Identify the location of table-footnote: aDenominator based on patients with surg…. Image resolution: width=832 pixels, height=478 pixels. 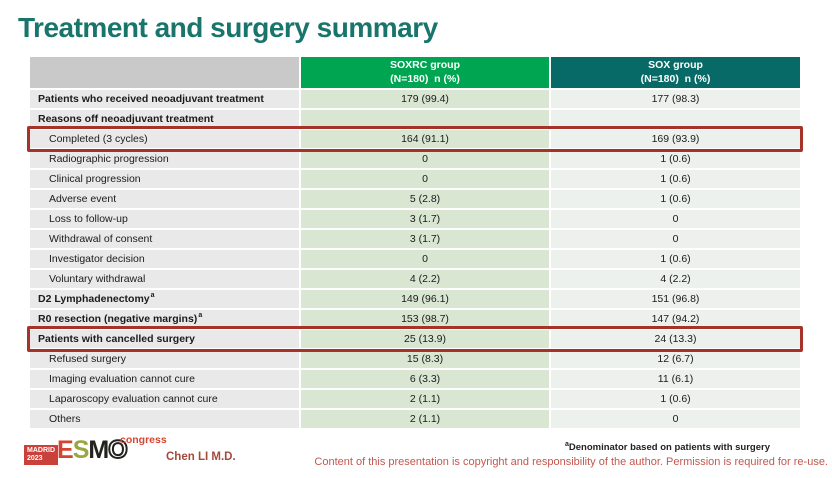
(667, 447).